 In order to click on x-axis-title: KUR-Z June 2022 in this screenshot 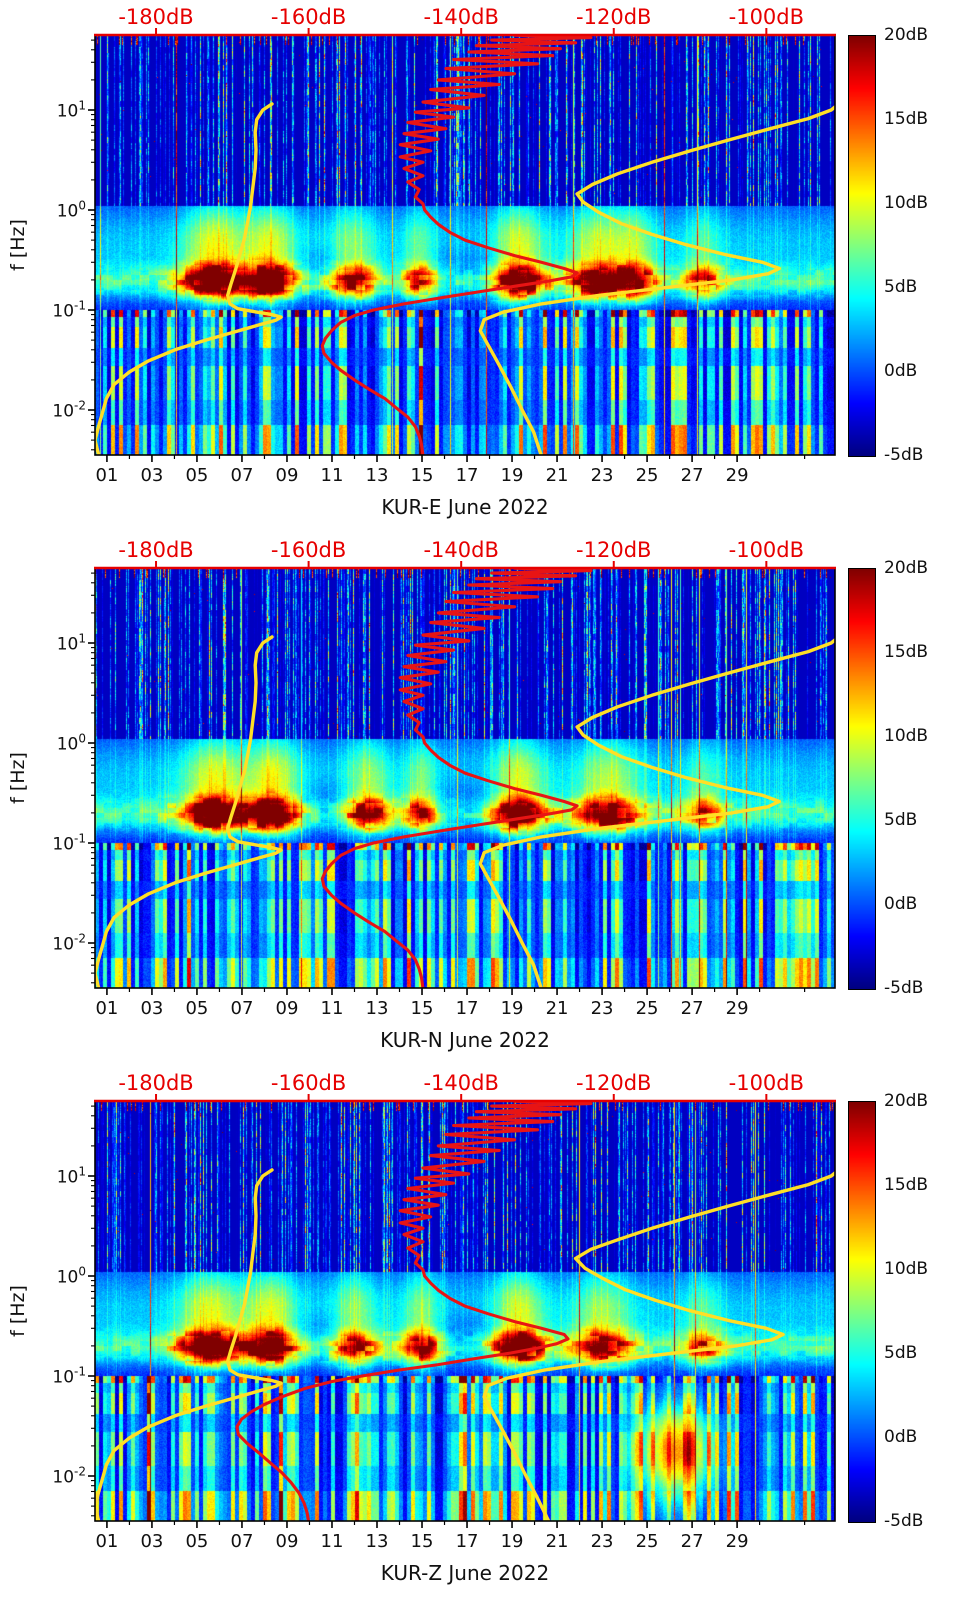, I will do `click(465, 1573)`.